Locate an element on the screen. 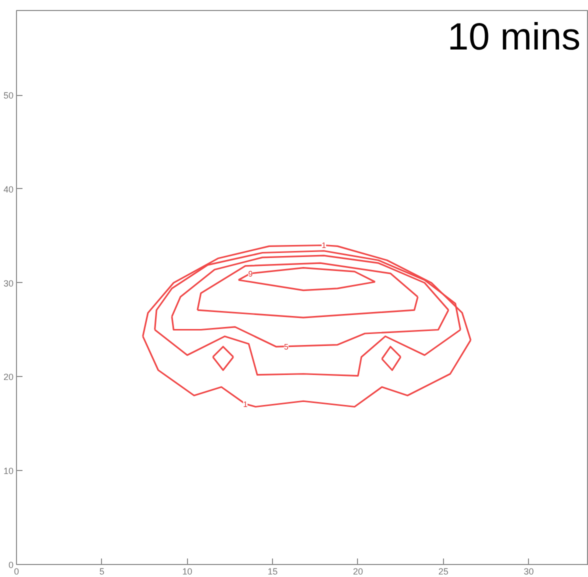 The height and width of the screenshot is (577, 588). y-tick-label: 10 is located at coordinates (8, 471).